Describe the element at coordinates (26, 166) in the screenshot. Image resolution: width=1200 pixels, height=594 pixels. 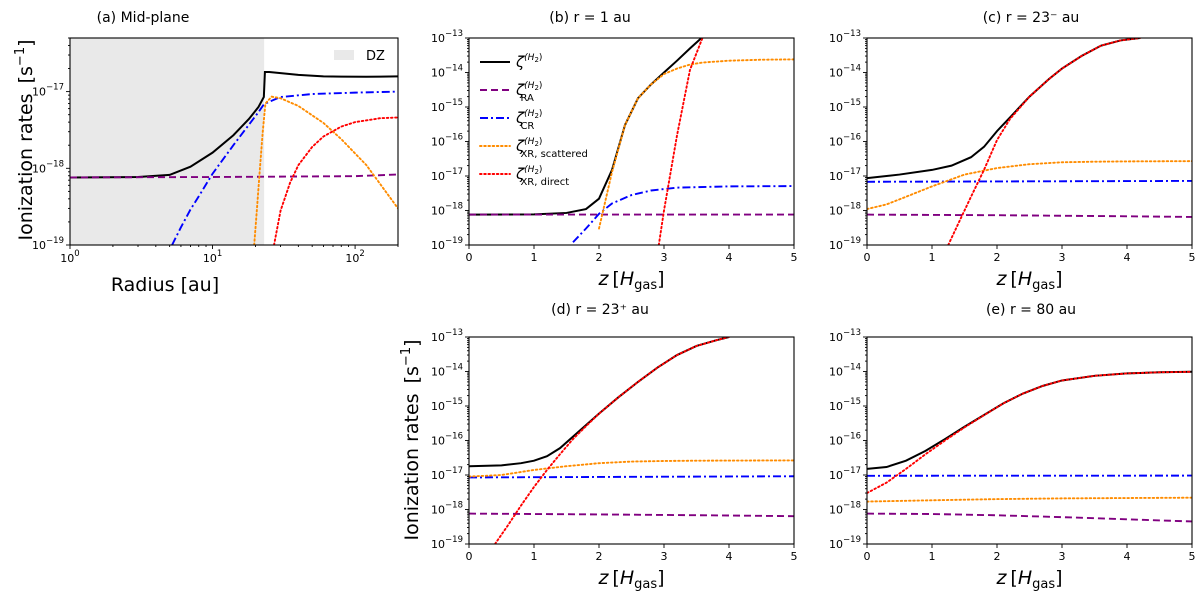
I see `ylabel-text: Ionization rates` at that location.